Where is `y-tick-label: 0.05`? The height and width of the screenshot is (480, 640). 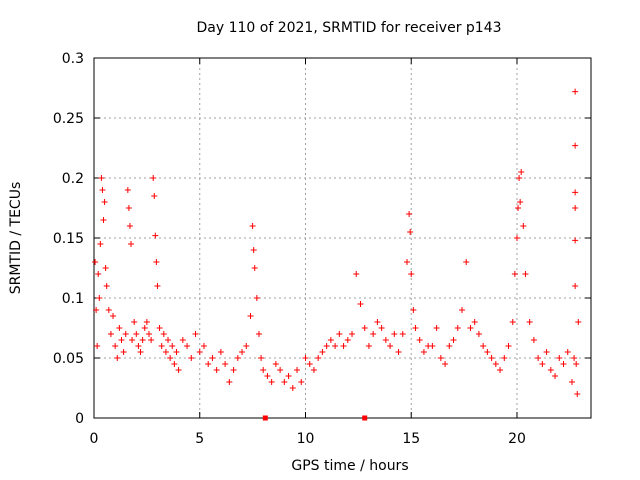 y-tick-label: 0.05 is located at coordinates (68, 359).